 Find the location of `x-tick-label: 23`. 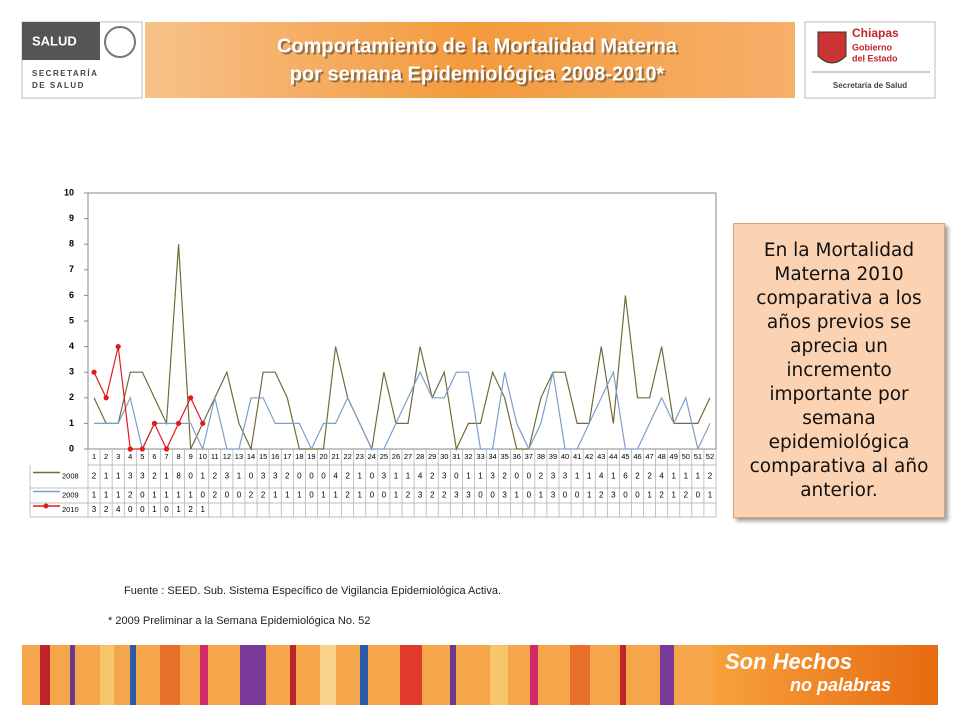

x-tick-label: 23 is located at coordinates (360, 456).